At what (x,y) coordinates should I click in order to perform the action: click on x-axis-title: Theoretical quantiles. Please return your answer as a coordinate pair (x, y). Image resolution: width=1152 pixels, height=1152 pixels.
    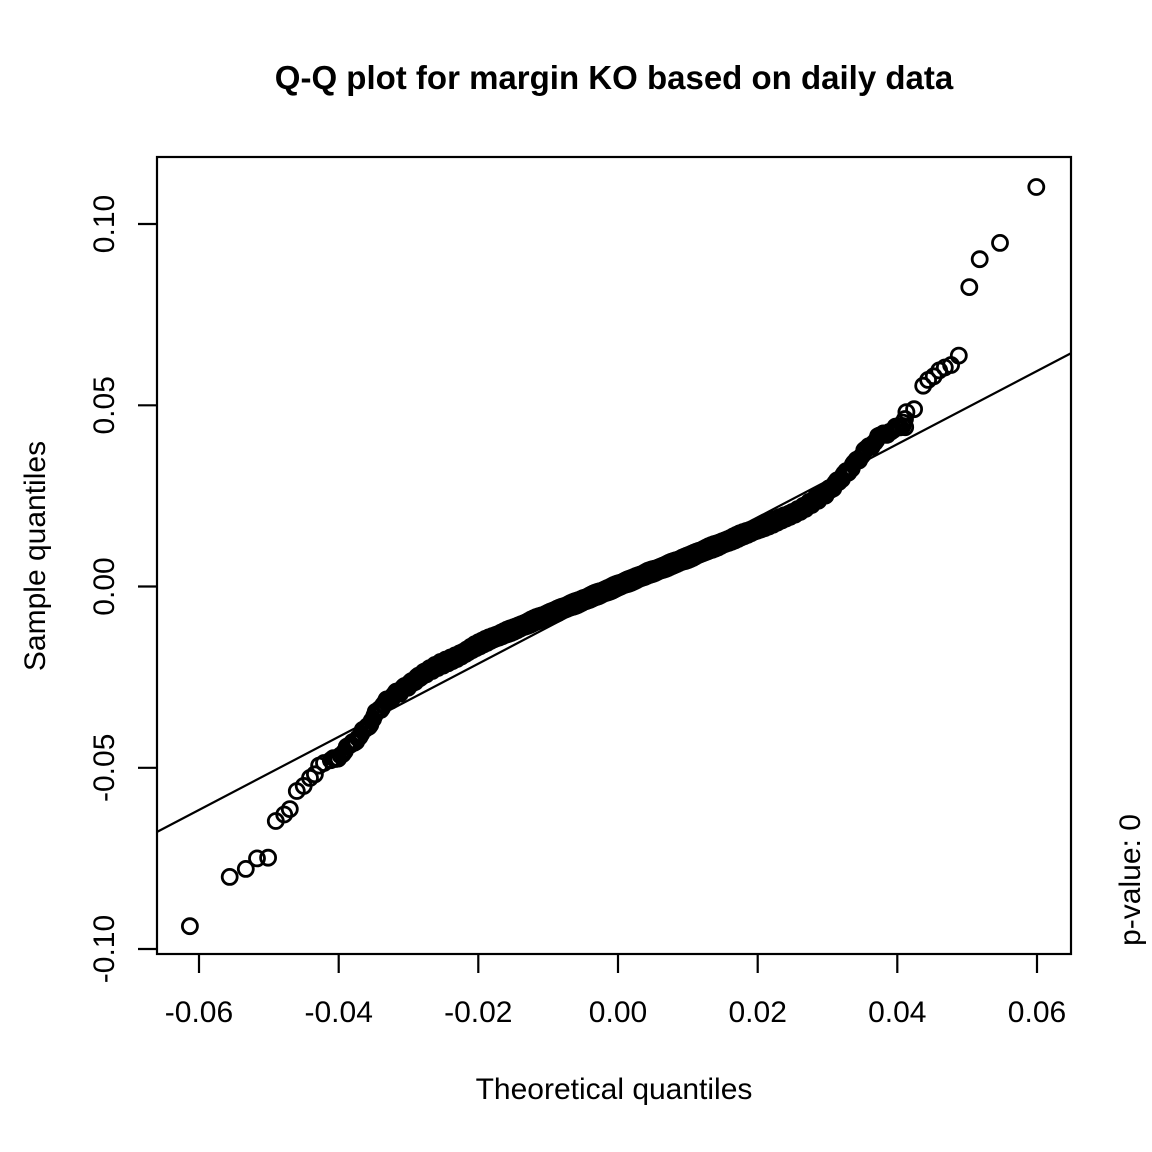
    Looking at the image, I should click on (614, 1089).